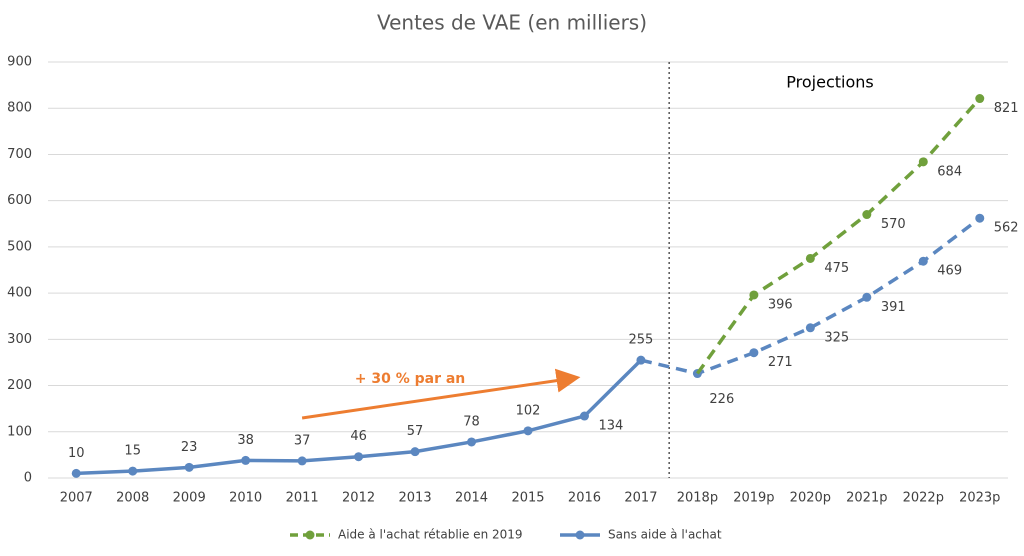 The height and width of the screenshot is (556, 1024). I want to click on y-tick-label: 0, so click(28, 478).